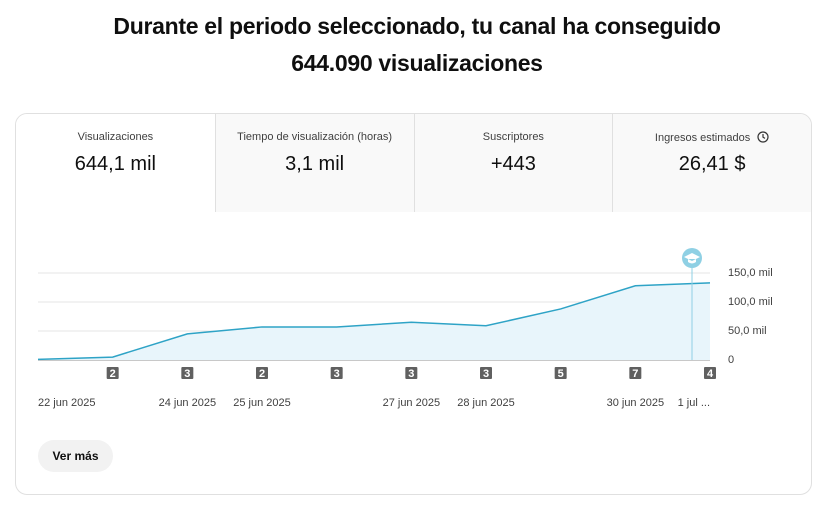 The image size is (834, 530). I want to click on y-tick-label: 0, so click(731, 360).